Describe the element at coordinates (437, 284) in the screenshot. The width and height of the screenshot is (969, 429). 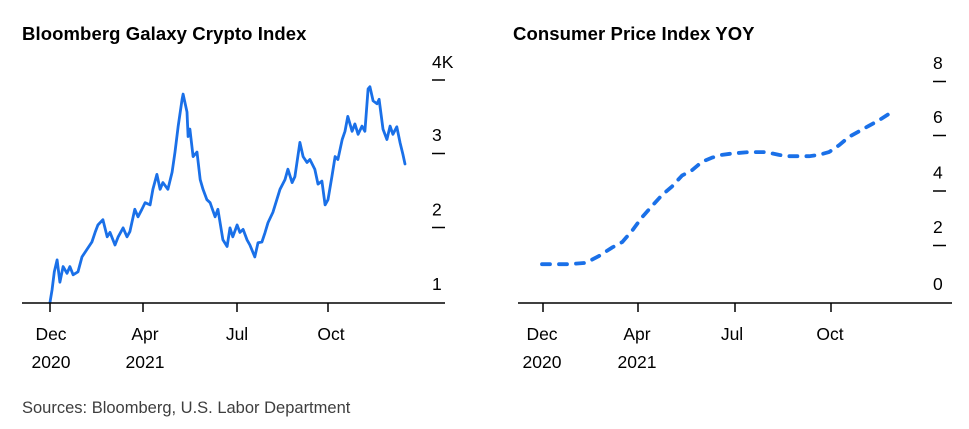
I see `crypto-y-label-1: 1` at that location.